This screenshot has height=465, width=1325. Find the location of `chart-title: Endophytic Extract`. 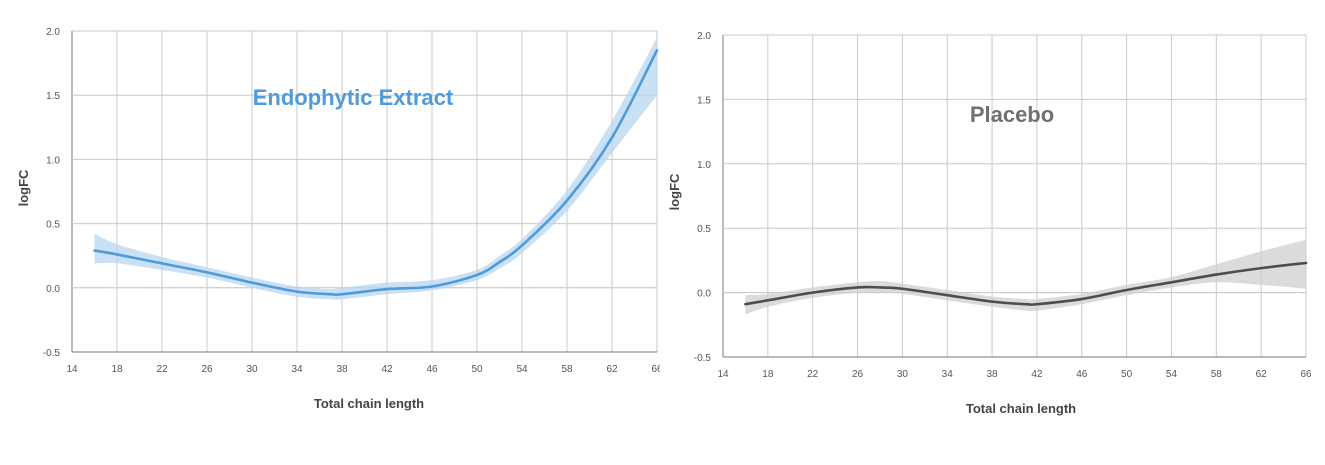

chart-title: Endophytic Extract is located at coordinates (353, 97).